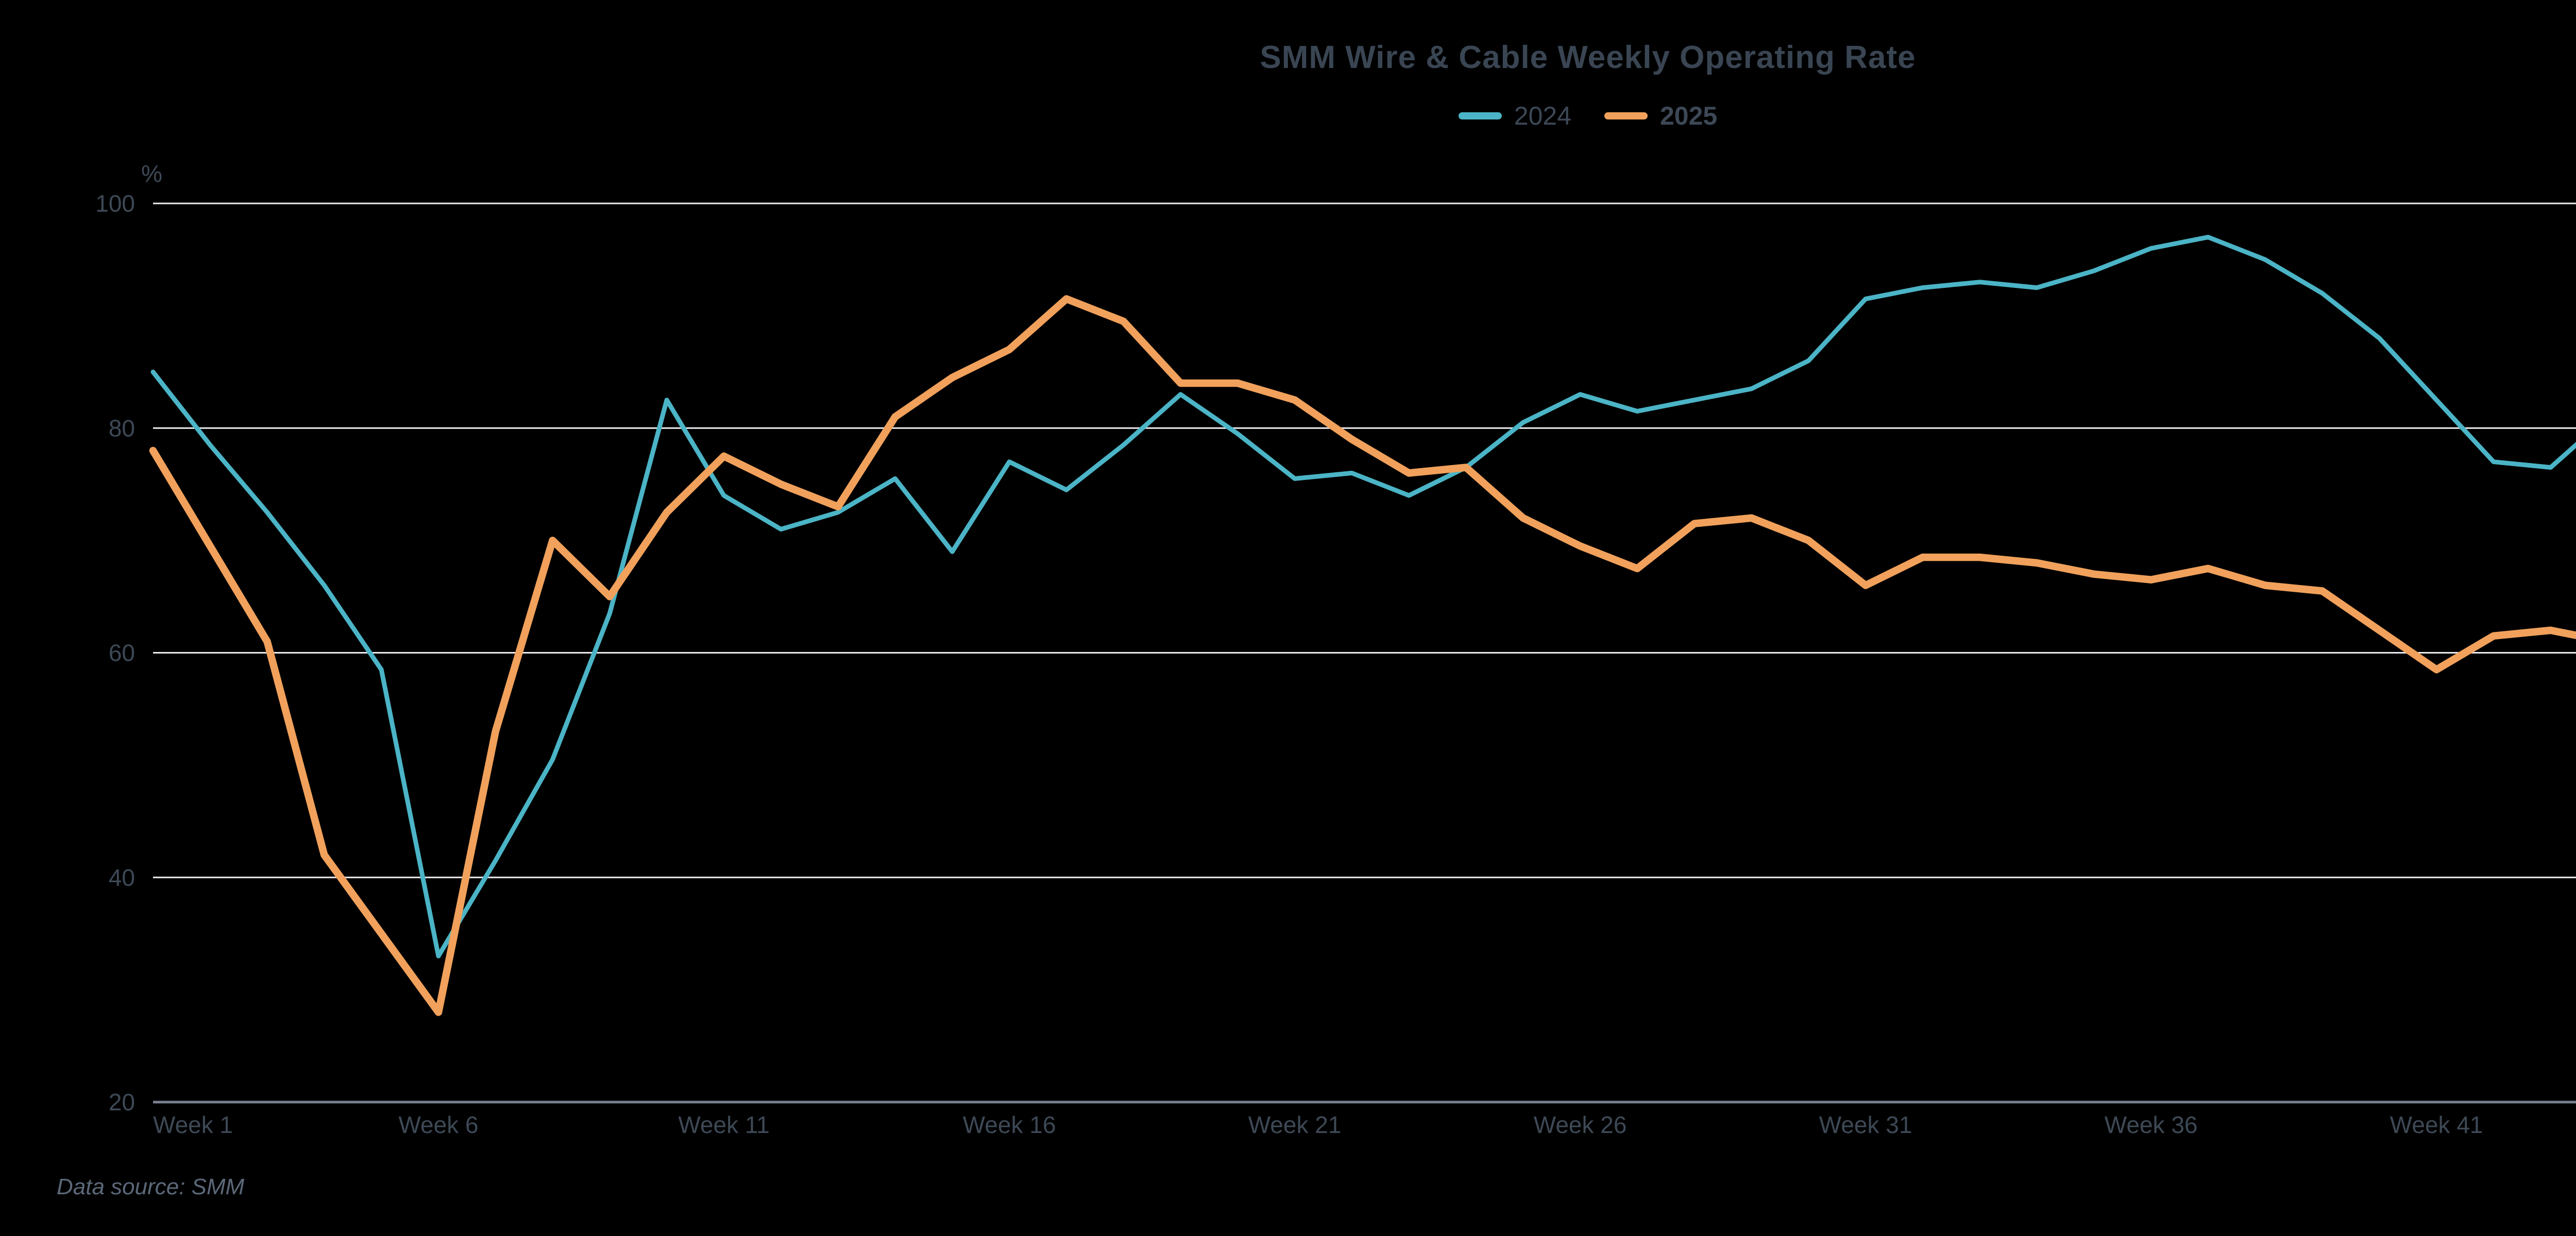 This screenshot has height=1236, width=2576. What do you see at coordinates (151, 1186) in the screenshot?
I see `data-source-note: Data source: SMM` at bounding box center [151, 1186].